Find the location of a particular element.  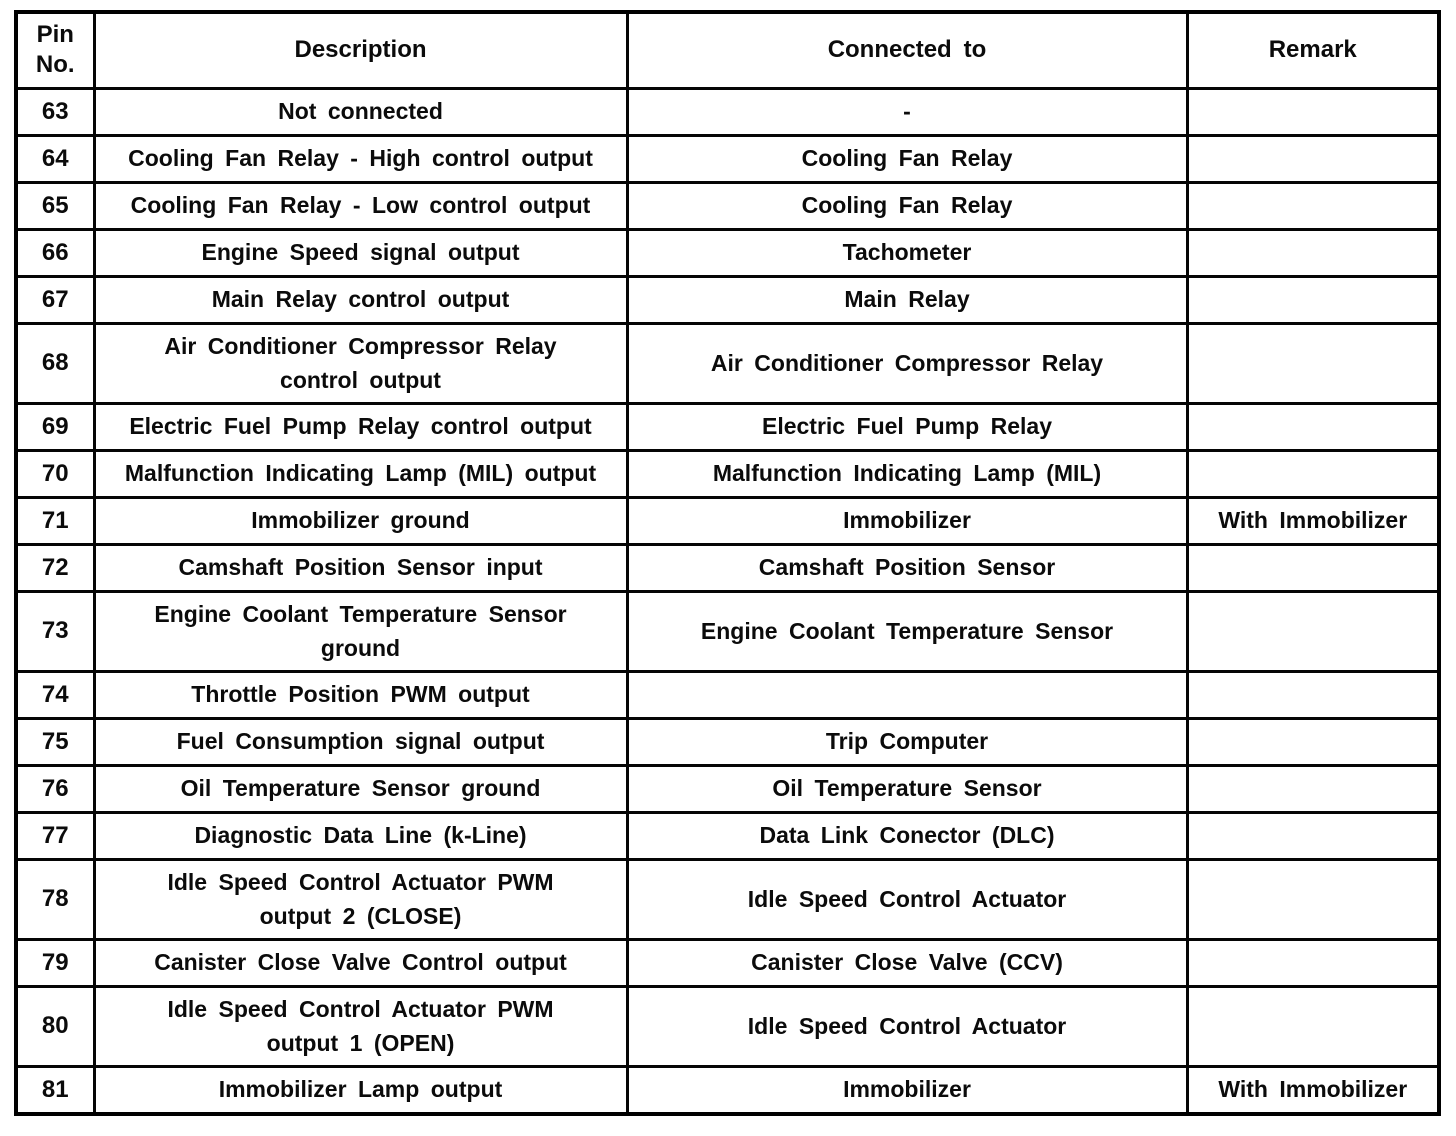

pin-number-cell: 81 is located at coordinates (55, 1089).